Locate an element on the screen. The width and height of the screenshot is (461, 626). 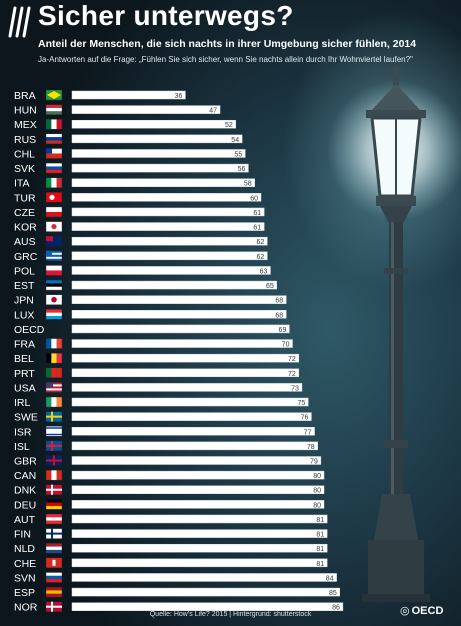
tick-label-mex: MEX is located at coordinates (25, 125).